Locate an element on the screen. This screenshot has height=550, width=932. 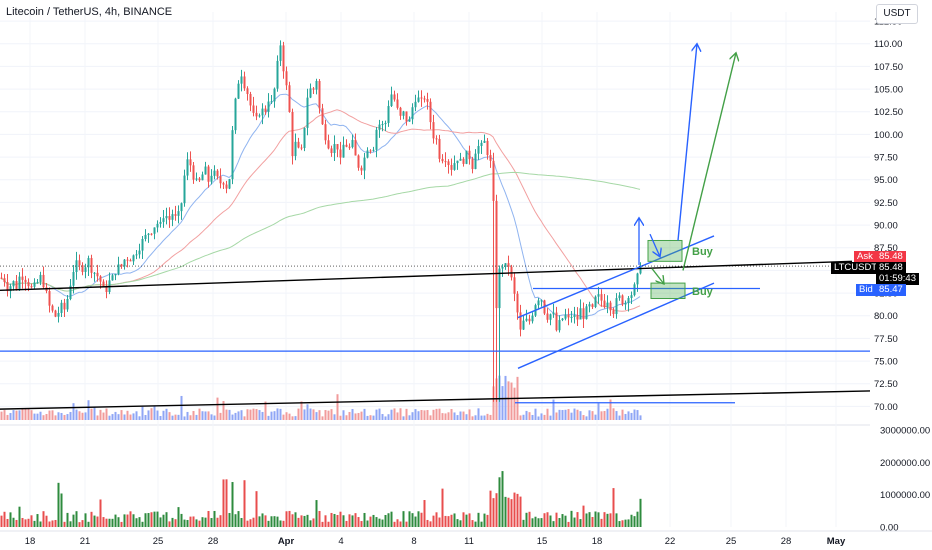
currency-button: USDT is located at coordinates (897, 14).